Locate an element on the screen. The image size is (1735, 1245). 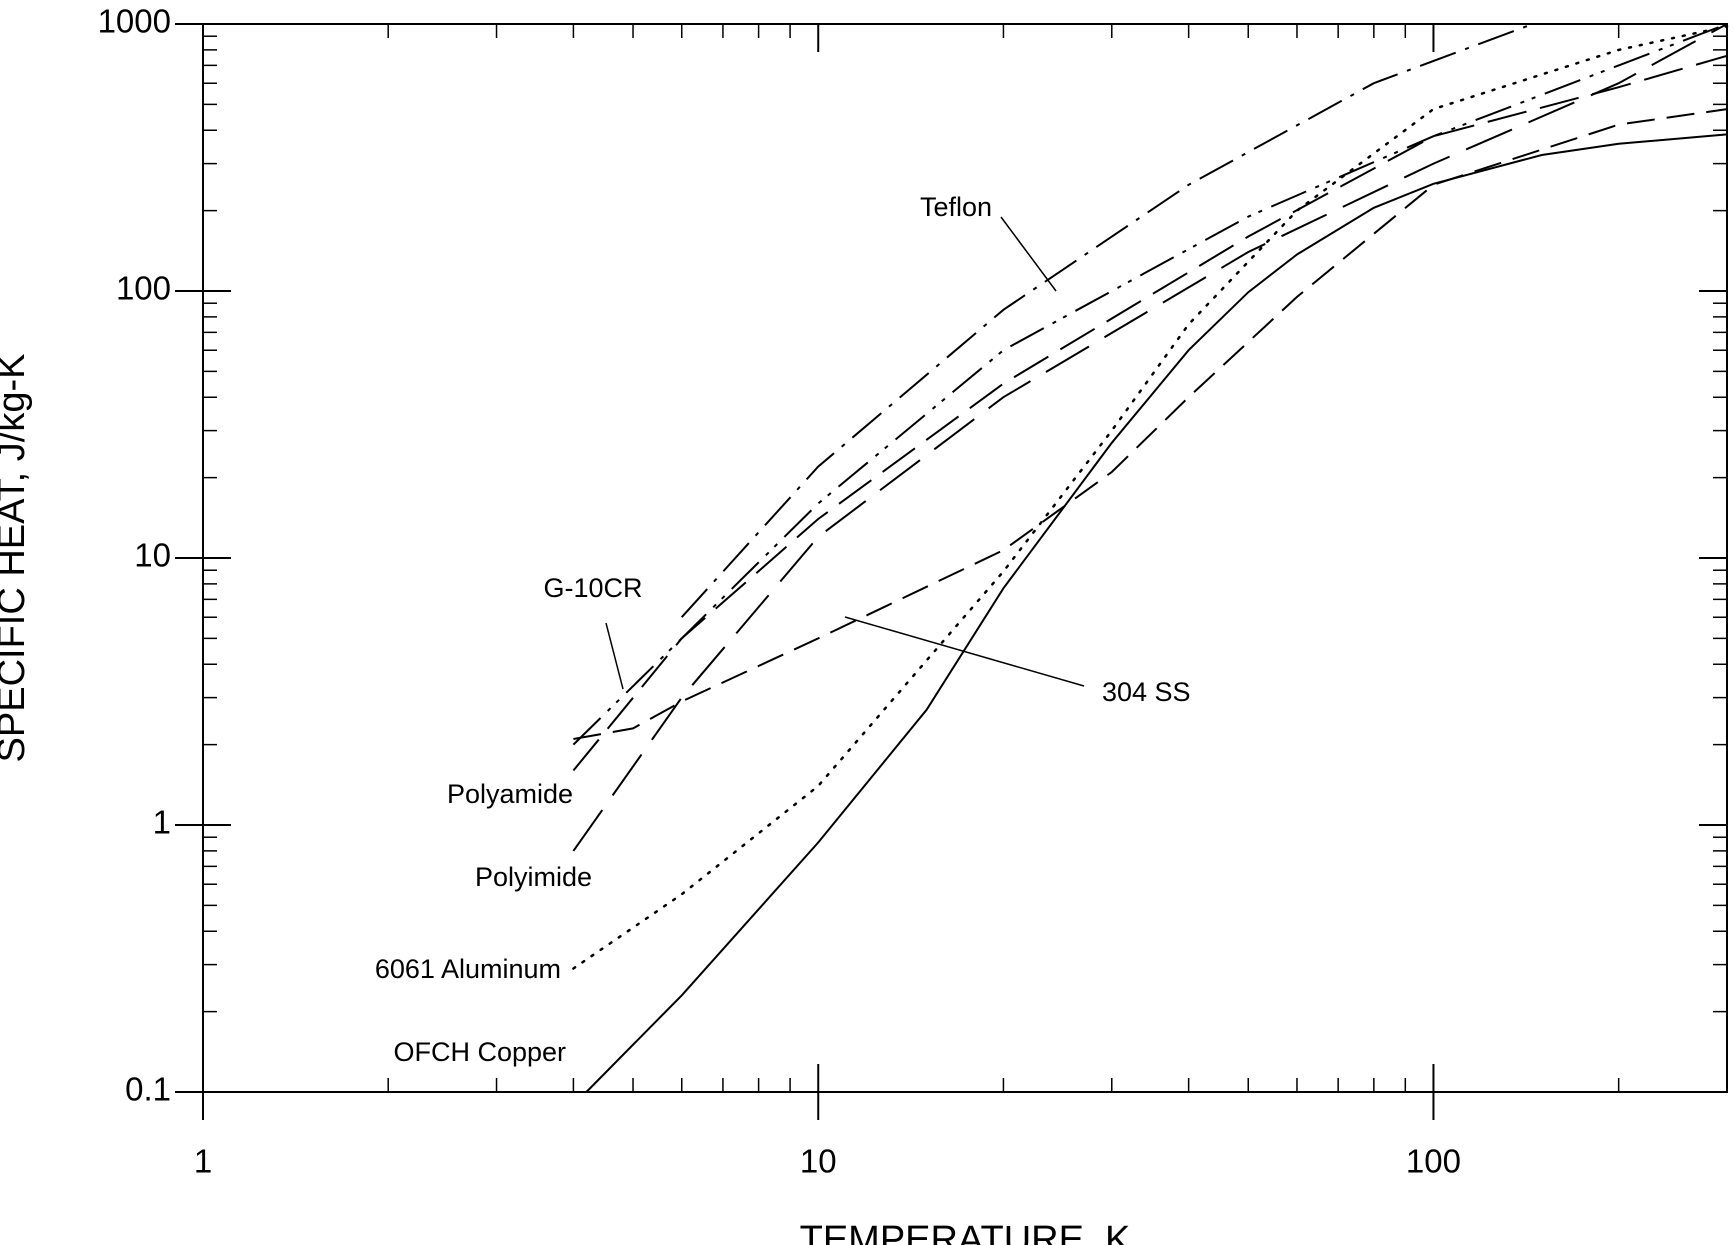
y-tick-label: 10 is located at coordinates (152, 555).